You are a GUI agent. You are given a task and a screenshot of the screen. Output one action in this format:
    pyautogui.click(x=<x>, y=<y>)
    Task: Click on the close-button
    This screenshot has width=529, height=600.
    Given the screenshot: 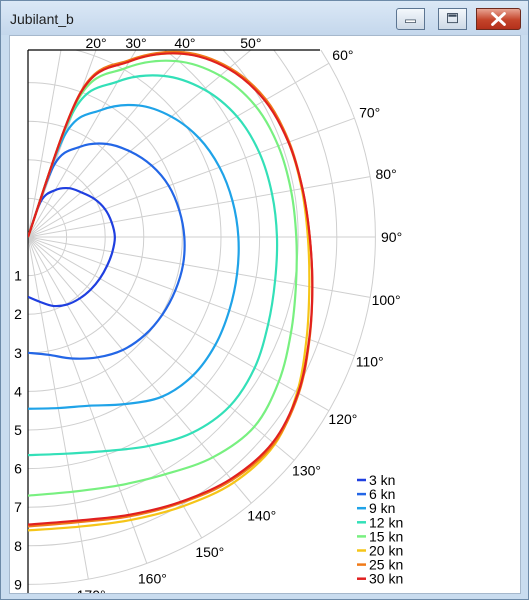 What is the action you would take?
    pyautogui.click(x=498, y=19)
    